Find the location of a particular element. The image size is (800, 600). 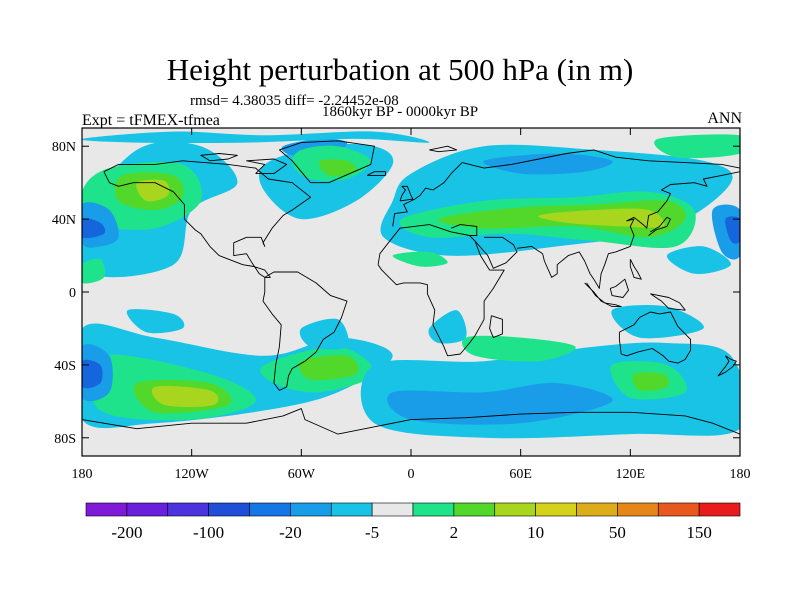

lat-tick-label: 80N is located at coordinates (64, 147).